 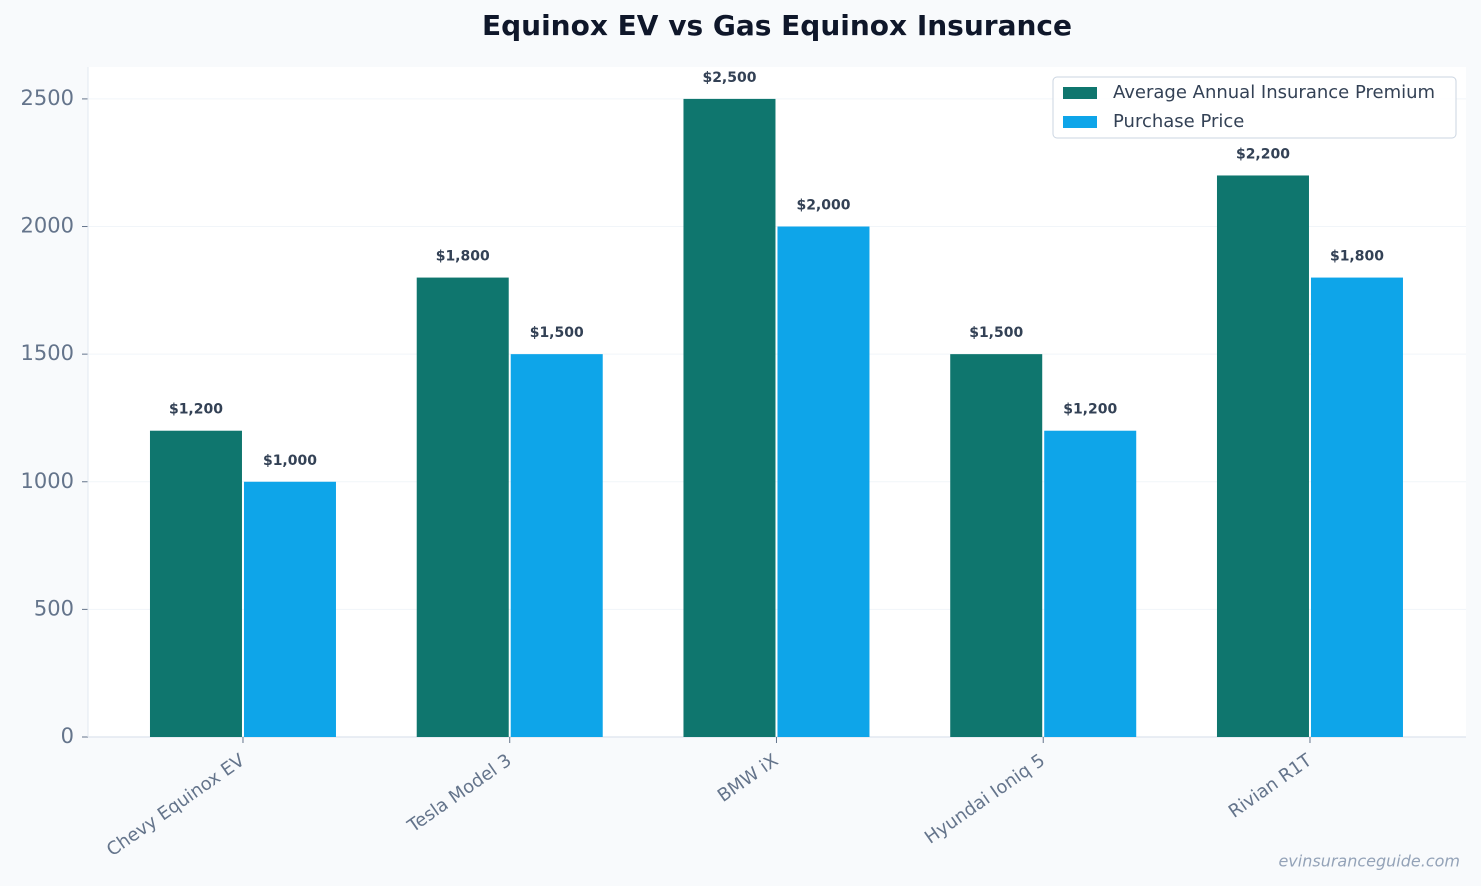 What do you see at coordinates (67, 736) in the screenshot?
I see `y-tick-label: 0` at bounding box center [67, 736].